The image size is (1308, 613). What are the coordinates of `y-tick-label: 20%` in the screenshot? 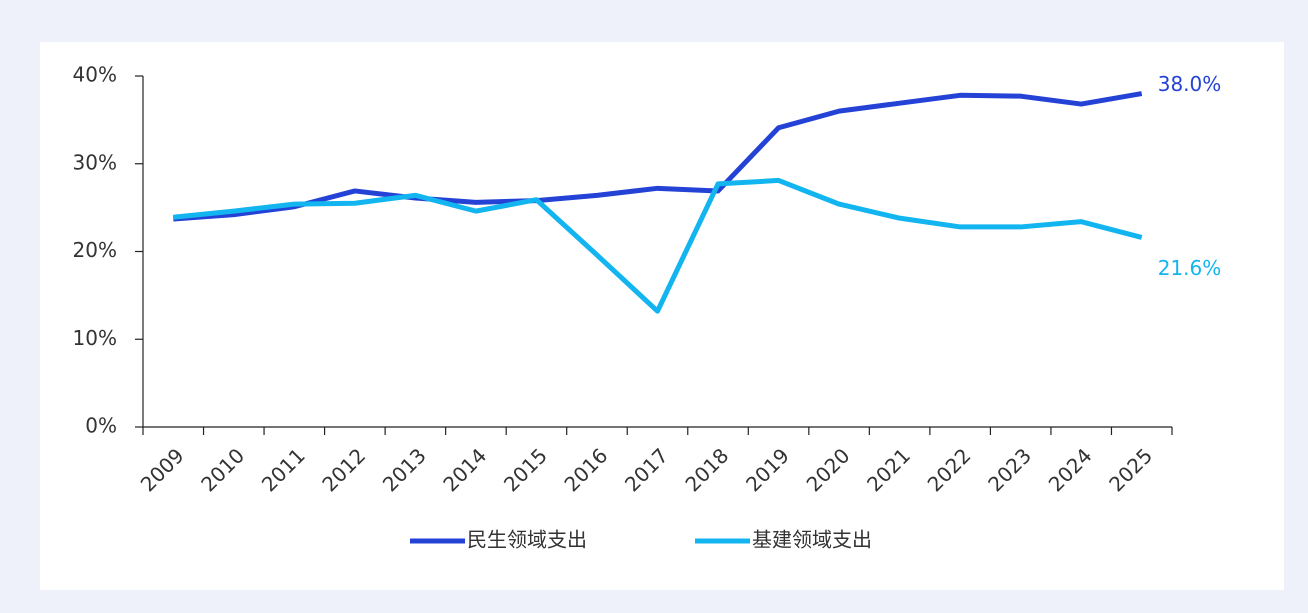 It's located at (95, 250).